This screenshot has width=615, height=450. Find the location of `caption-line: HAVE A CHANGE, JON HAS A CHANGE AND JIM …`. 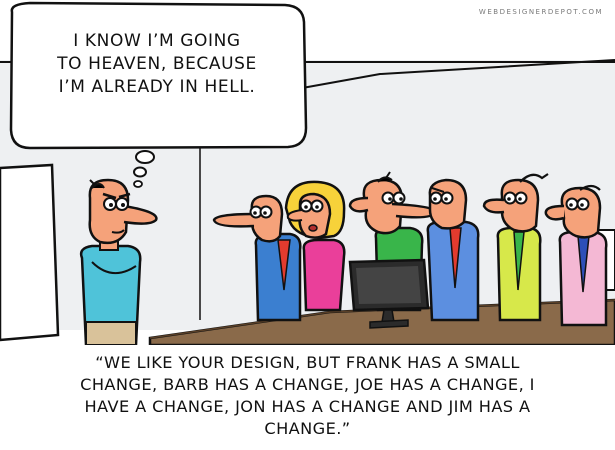

caption-line: HAVE A CHANGE, JON HAS A CHANGE AND JIM … is located at coordinates (307, 406).